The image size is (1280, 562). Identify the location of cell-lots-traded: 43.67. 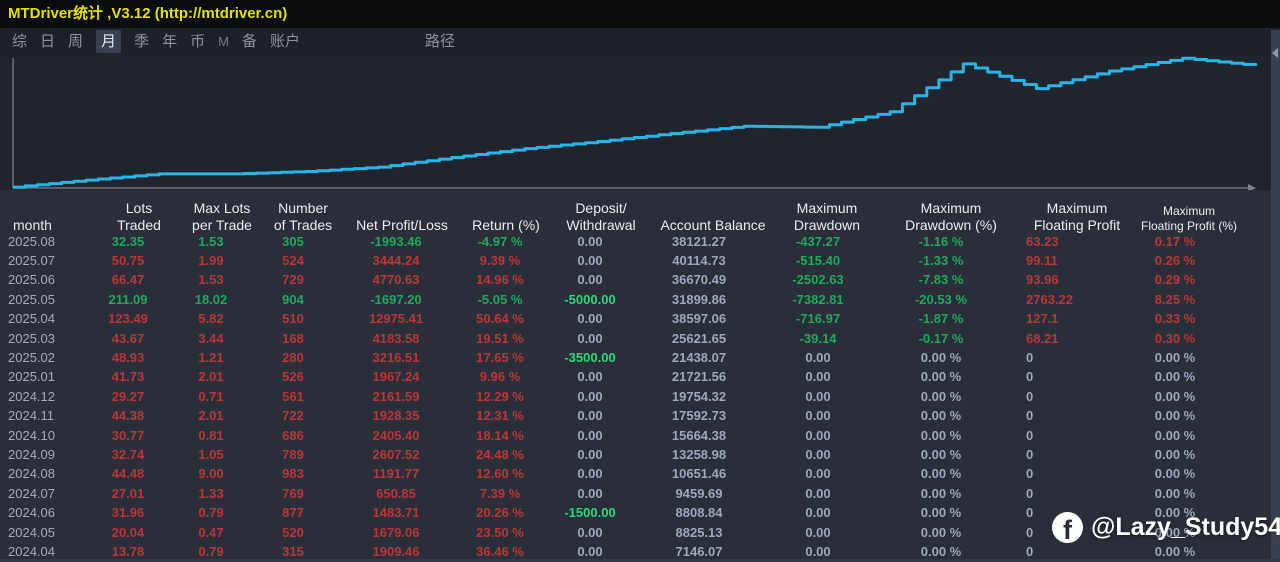
(128, 338).